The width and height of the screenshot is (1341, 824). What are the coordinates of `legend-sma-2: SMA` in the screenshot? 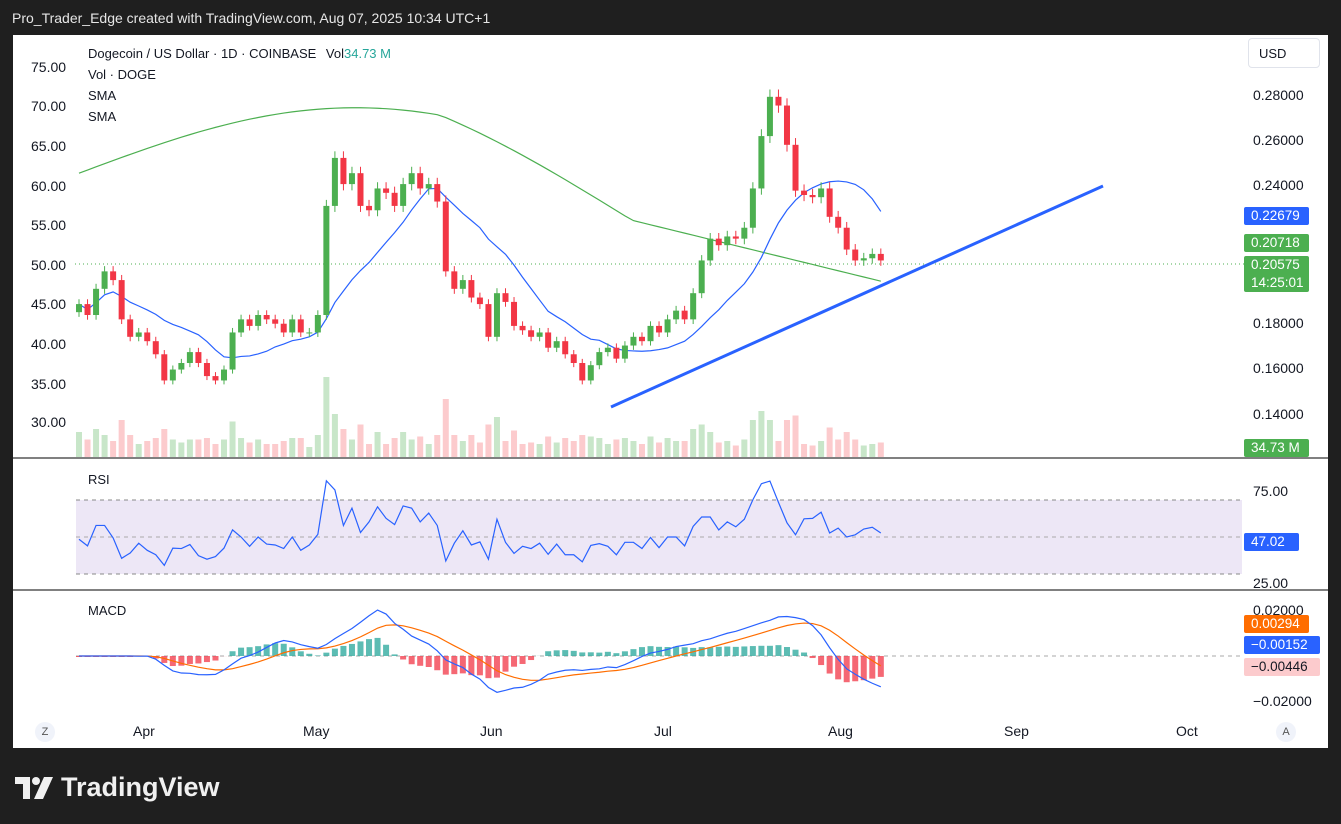 It's located at (102, 116).